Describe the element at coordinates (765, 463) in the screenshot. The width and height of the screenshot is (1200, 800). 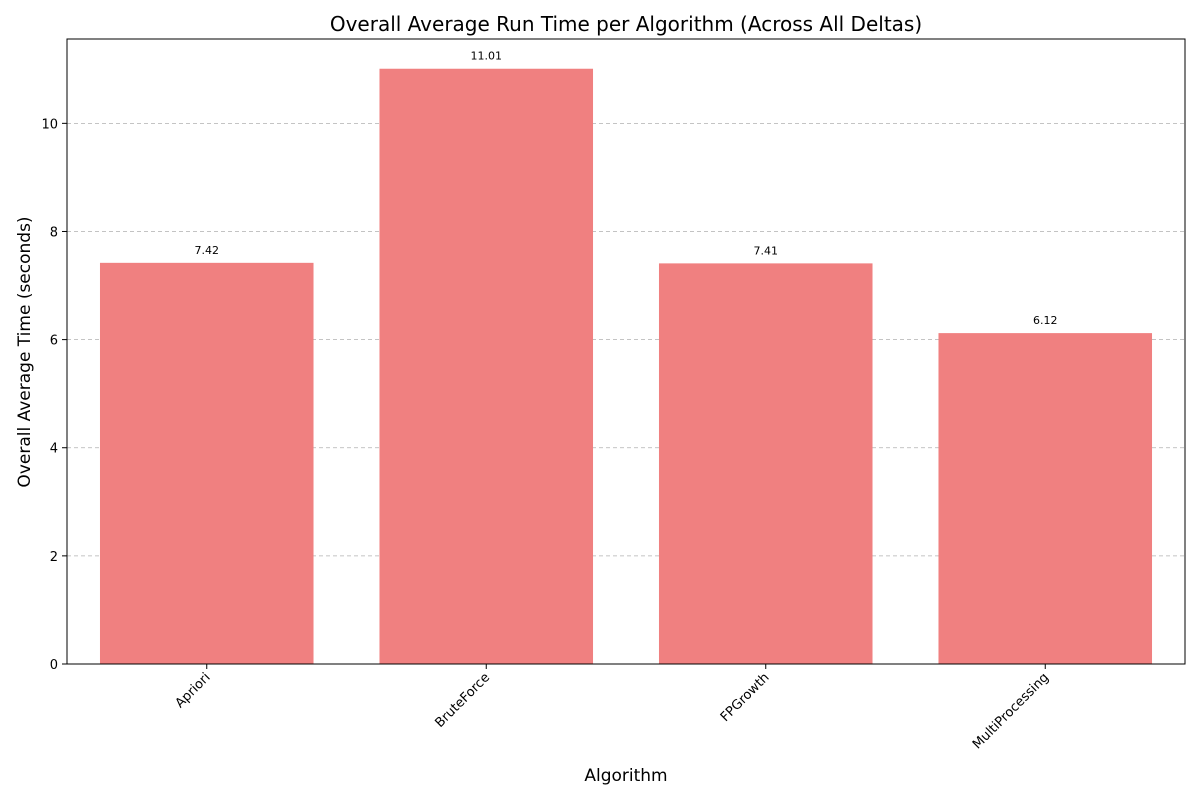
I see `bar-fpgrowth` at that location.